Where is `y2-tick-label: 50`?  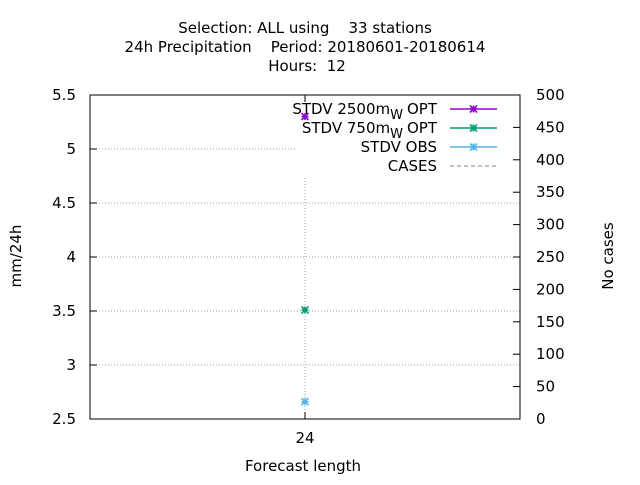 y2-tick-label: 50 is located at coordinates (545, 387).